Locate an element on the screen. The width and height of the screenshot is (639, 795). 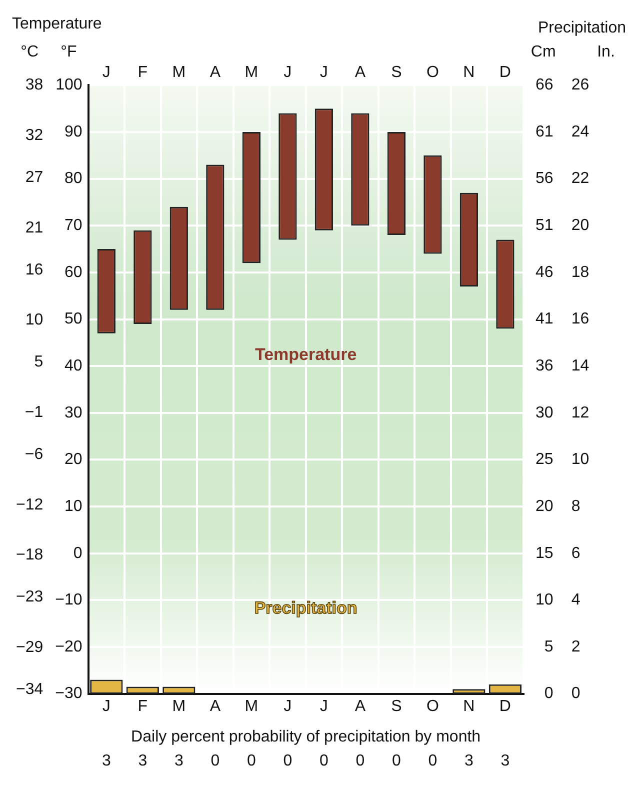
y-tick-label: 40 is located at coordinates (73, 366).